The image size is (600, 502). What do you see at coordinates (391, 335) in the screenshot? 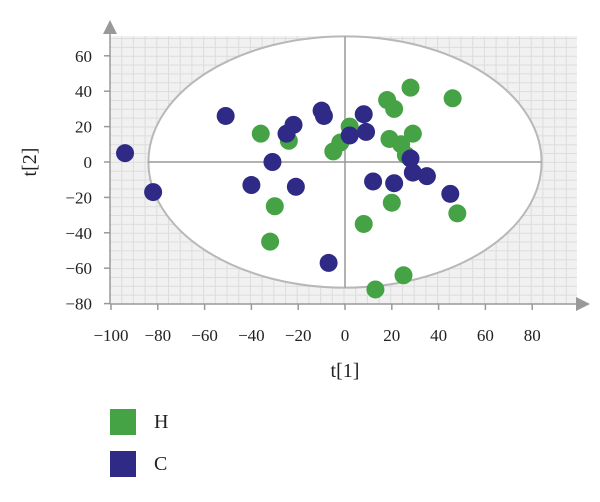
I see `x-tick-label: 20` at bounding box center [391, 335].